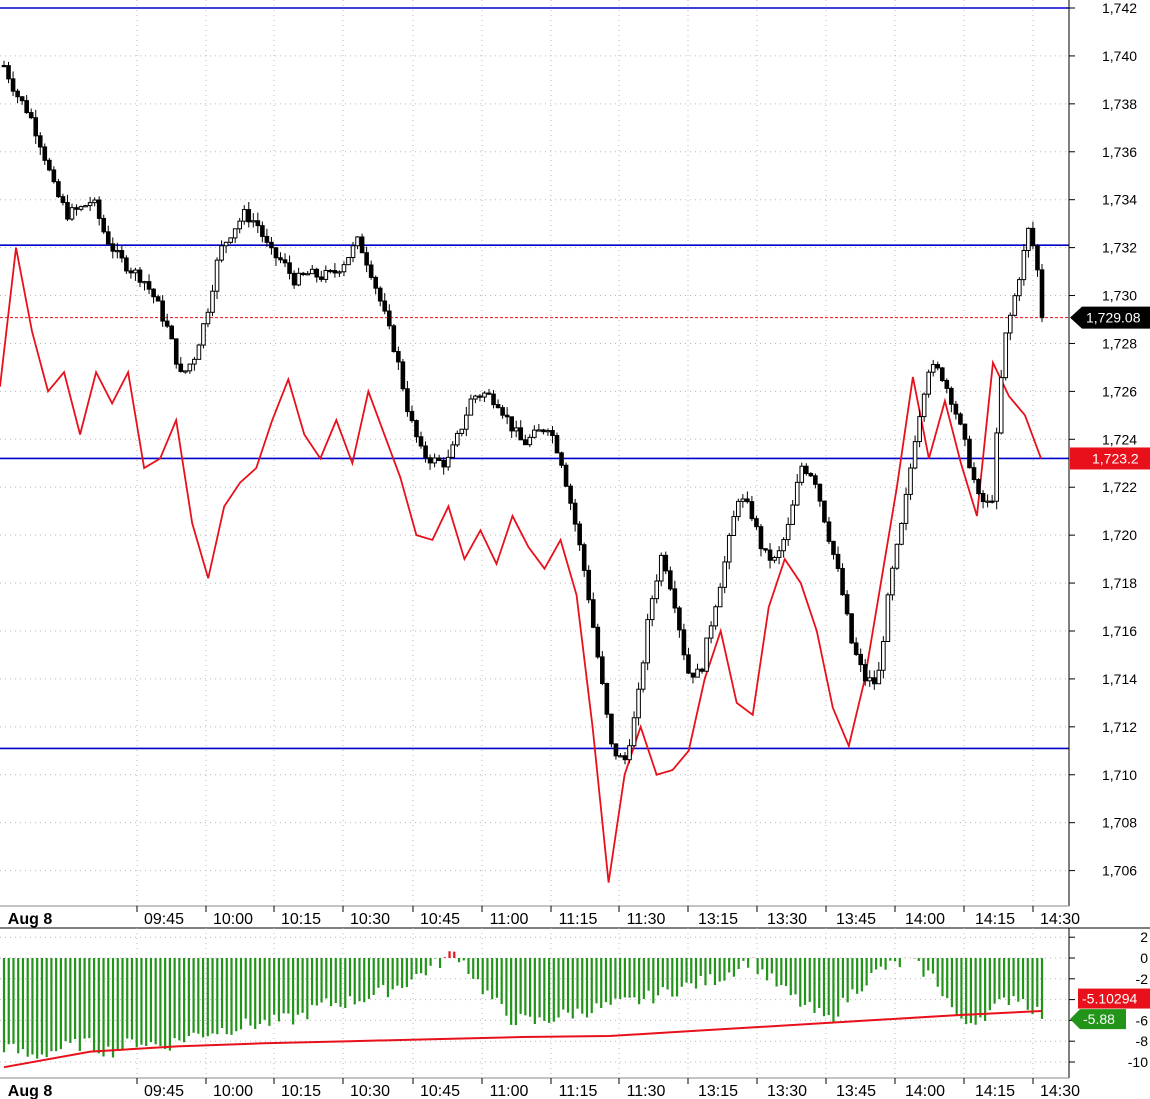 The height and width of the screenshot is (1099, 1150). Describe the element at coordinates (1119, 56) in the screenshot. I see `price-y-tick-label: 1,740` at that location.